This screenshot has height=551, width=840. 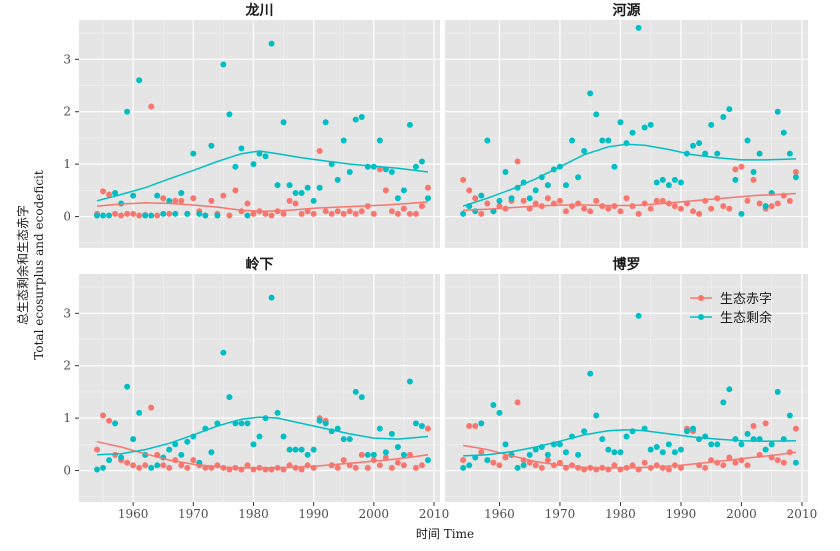 What do you see at coordinates (253, 514) in the screenshot?
I see `x-tick-label: 1980` at bounding box center [253, 514].